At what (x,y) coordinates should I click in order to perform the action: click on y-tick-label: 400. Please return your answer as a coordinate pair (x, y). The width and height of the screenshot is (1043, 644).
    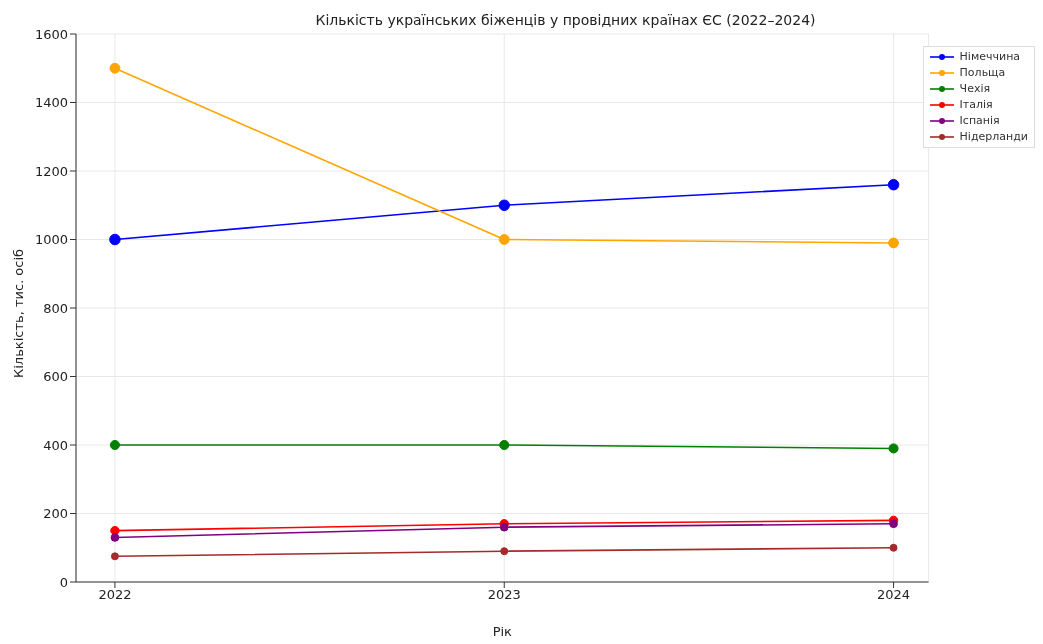
    Looking at the image, I should click on (55, 445).